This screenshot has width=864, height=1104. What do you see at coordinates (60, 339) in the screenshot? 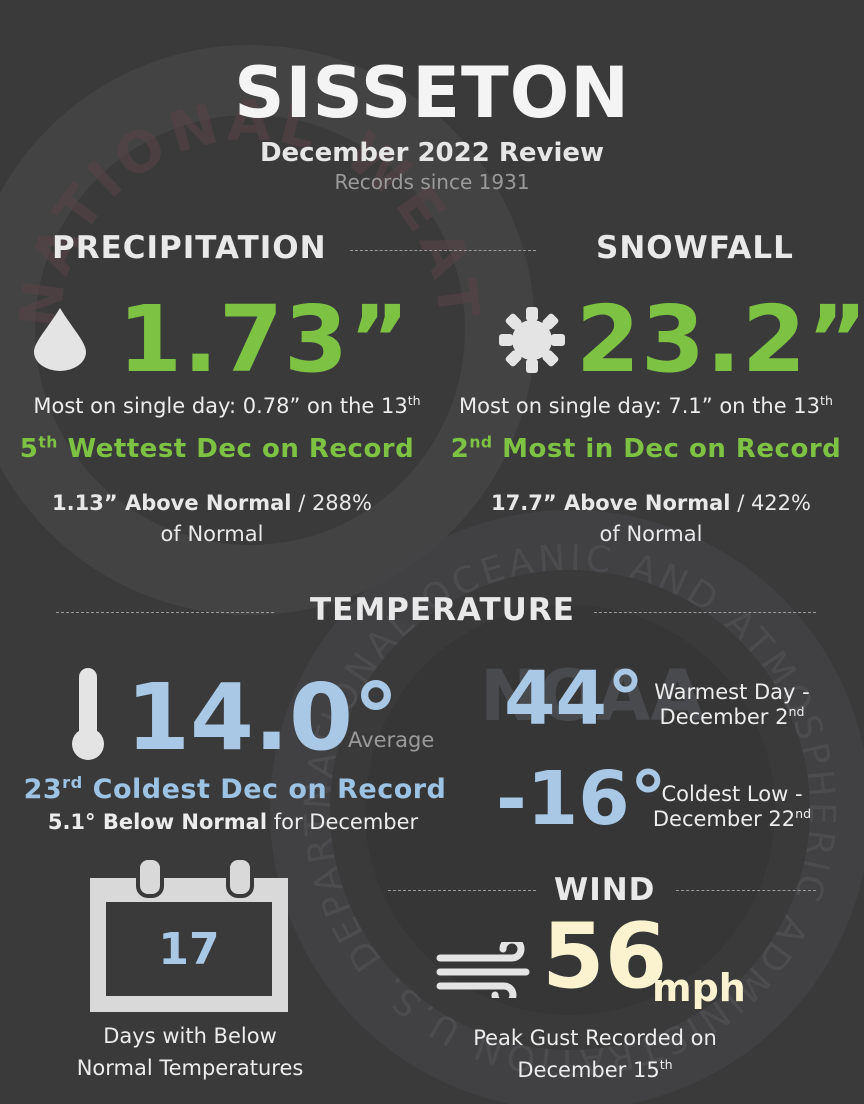
I see `raindrop-icon` at bounding box center [60, 339].